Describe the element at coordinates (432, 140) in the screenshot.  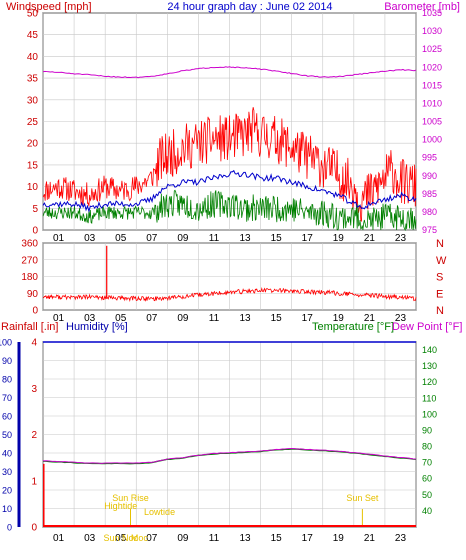
I see `barometer-axis-tick-label: 1000` at that location.